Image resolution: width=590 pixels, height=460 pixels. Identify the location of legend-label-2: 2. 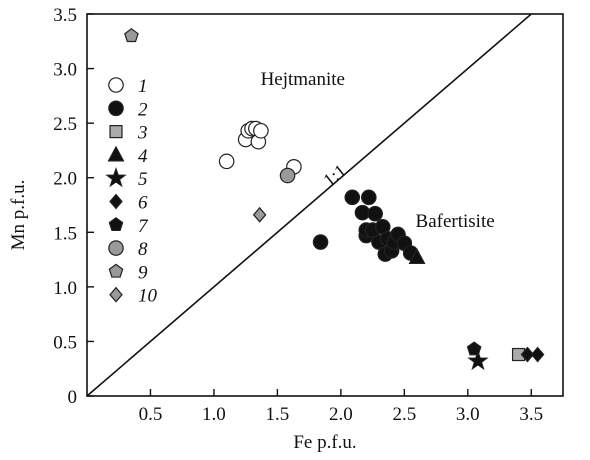
(143, 109).